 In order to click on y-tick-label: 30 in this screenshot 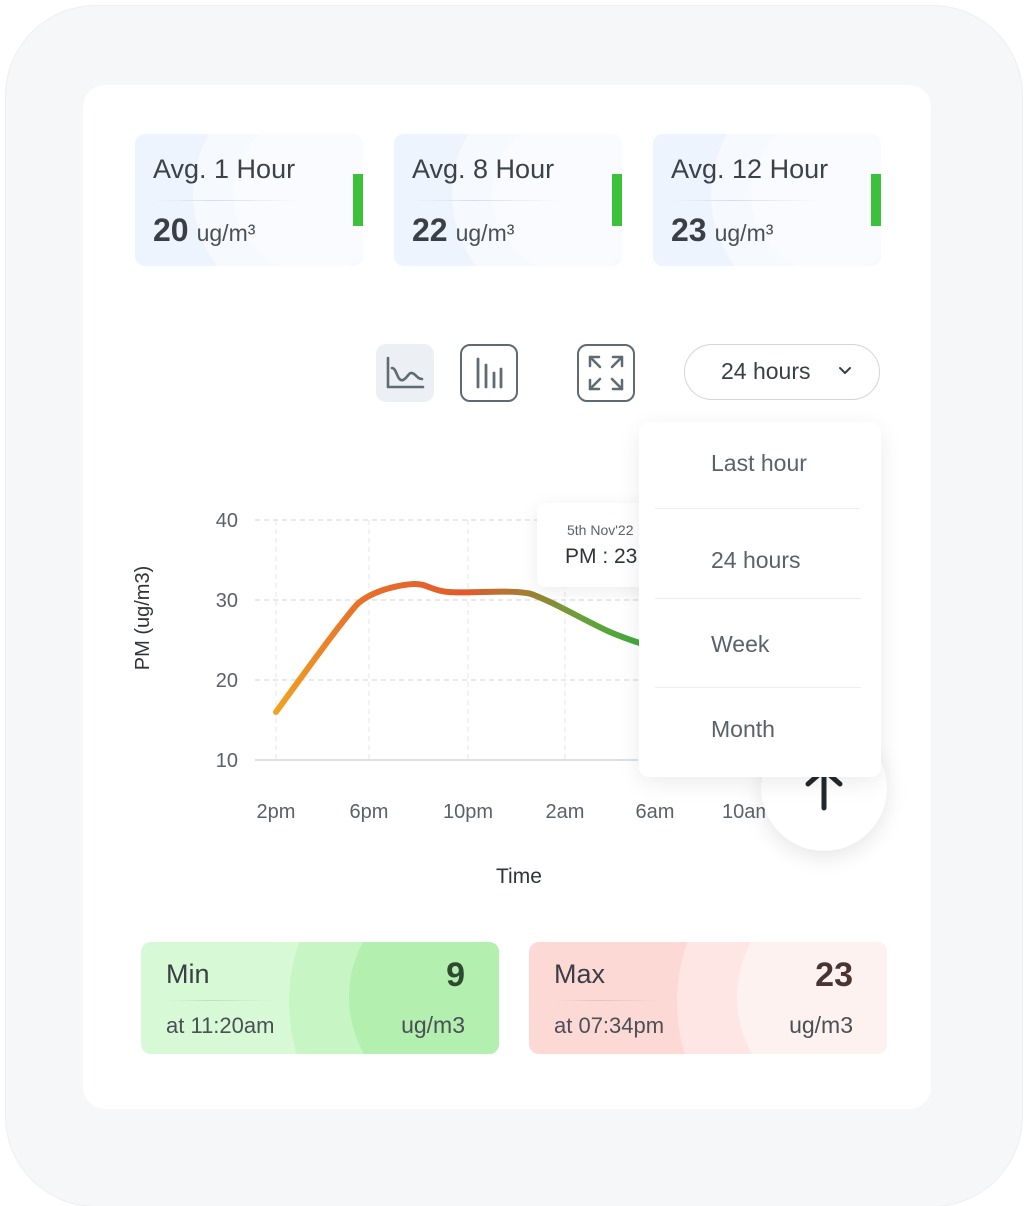, I will do `click(227, 601)`.